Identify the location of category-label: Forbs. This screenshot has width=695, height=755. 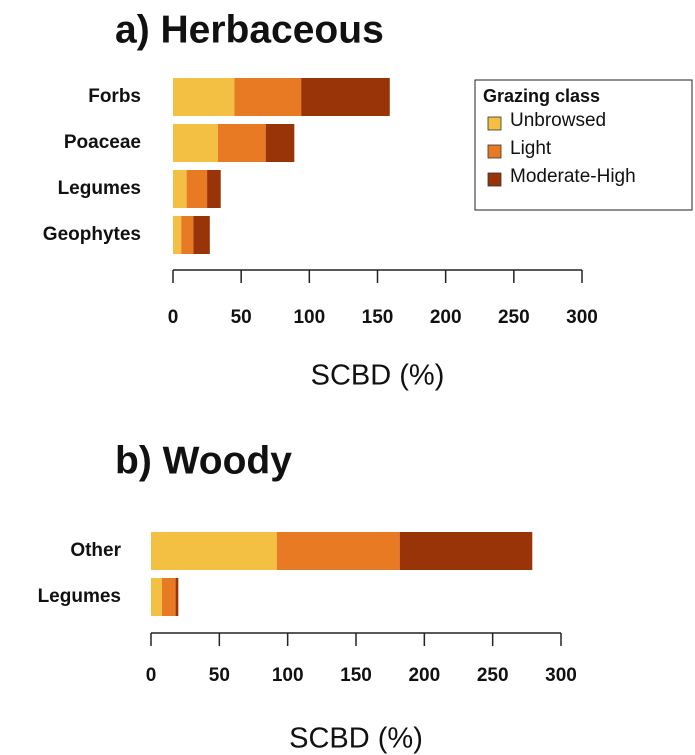
(114, 96).